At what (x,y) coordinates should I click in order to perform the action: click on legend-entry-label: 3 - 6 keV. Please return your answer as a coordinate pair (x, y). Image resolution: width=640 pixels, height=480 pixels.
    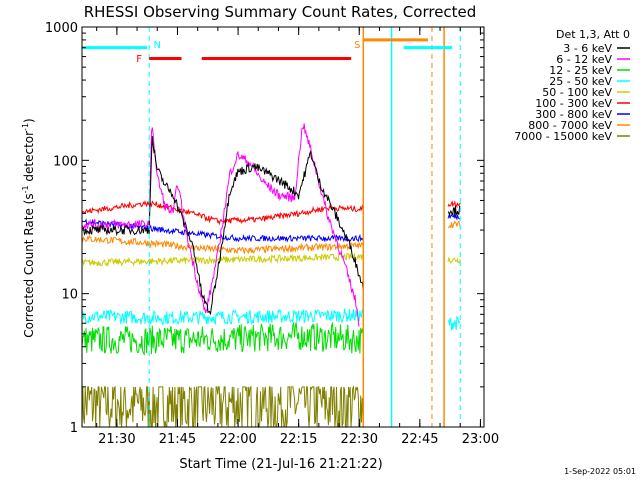
    Looking at the image, I should click on (587, 48).